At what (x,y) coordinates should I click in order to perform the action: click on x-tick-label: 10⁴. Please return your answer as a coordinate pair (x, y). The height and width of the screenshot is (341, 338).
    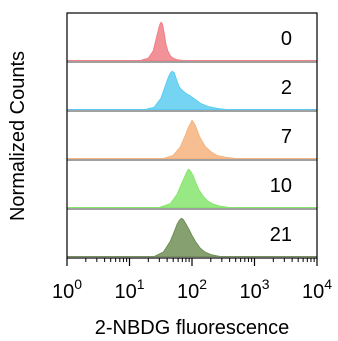
    Looking at the image, I should click on (317, 289).